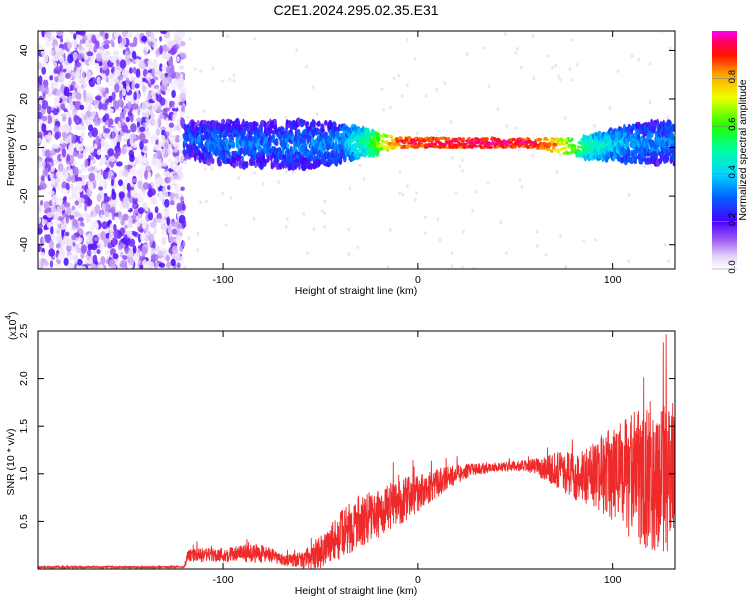 This screenshot has width=750, height=600. I want to click on svg-text: (x104), so click(11, 326).